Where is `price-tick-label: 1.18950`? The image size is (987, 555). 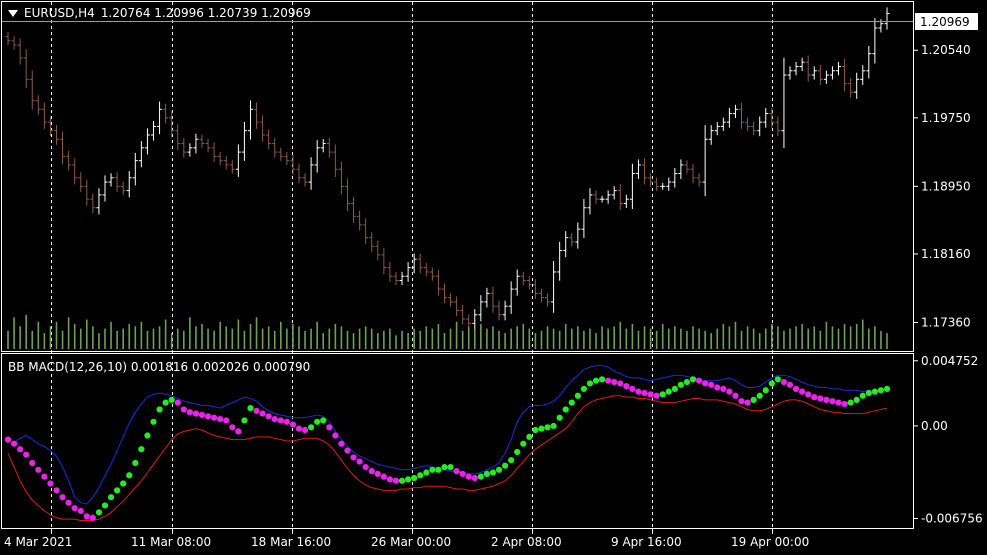
price-tick-label: 1.18950 is located at coordinates (946, 186).